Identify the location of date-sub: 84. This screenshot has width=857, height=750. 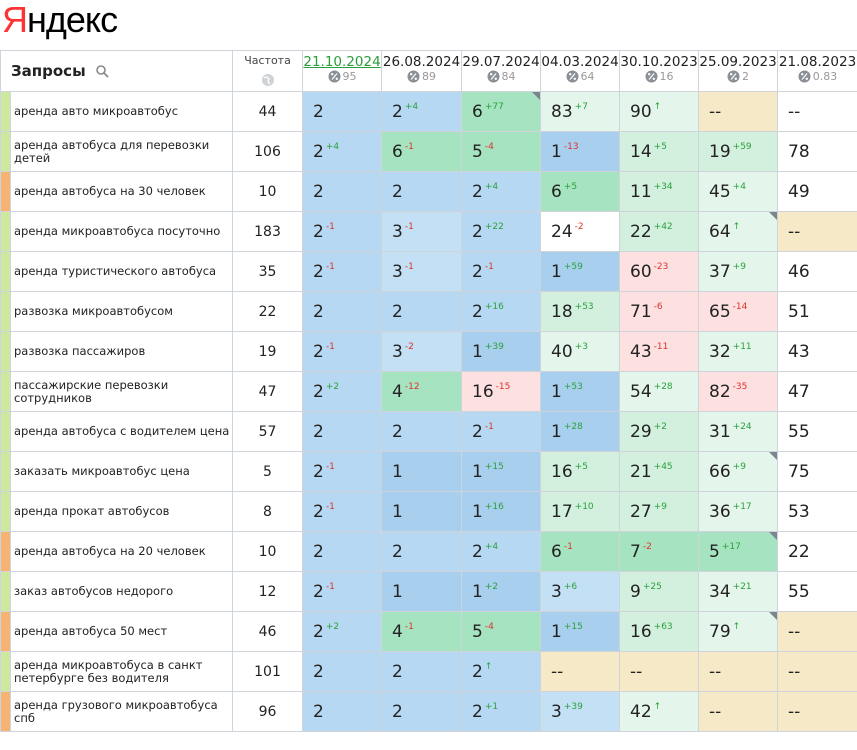
(501, 76).